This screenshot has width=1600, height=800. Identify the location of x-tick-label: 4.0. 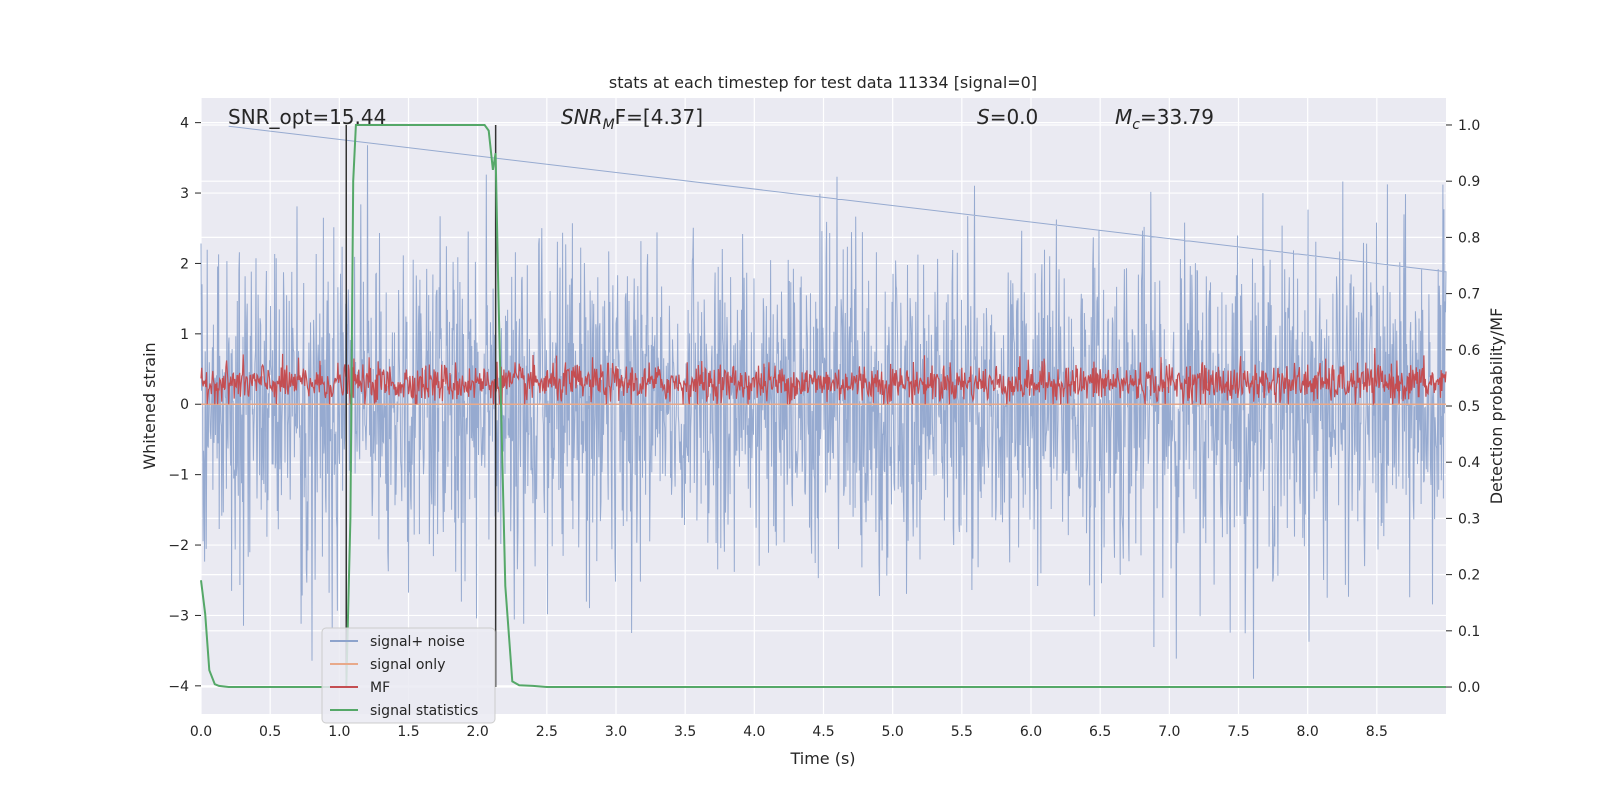
(754, 732).